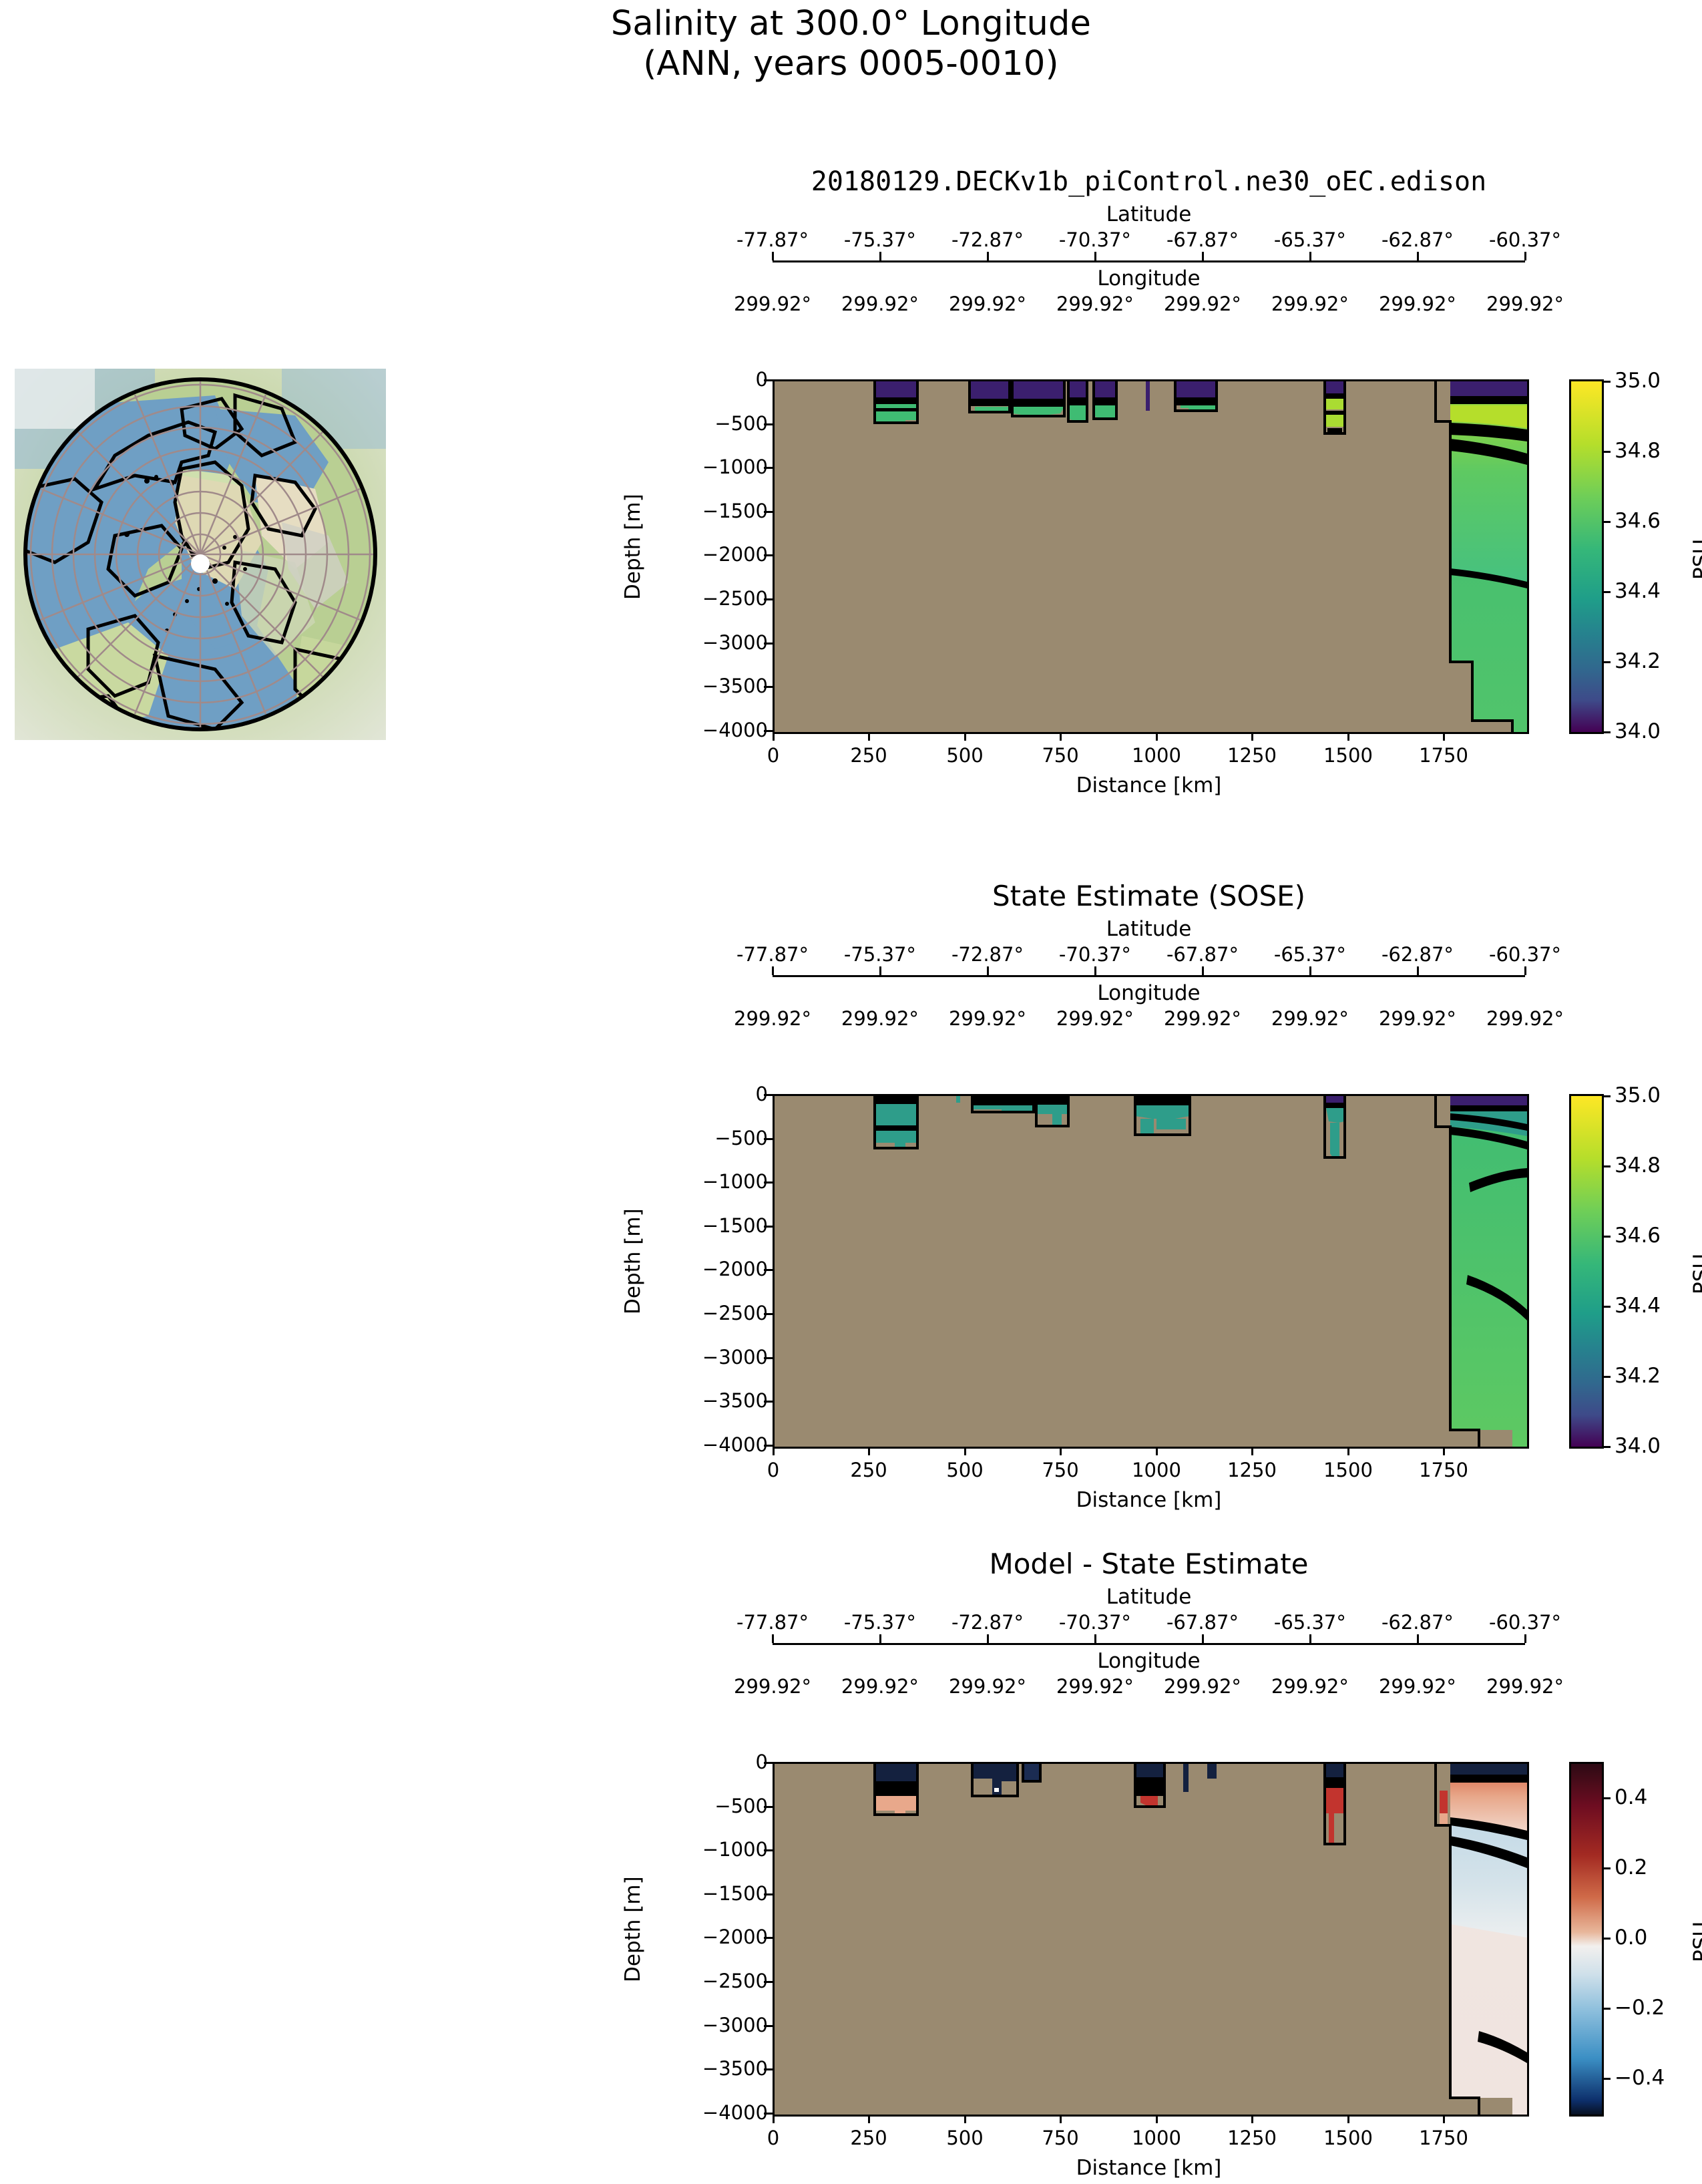  I want to click on cbar-tick: 34.4, so click(1638, 591).